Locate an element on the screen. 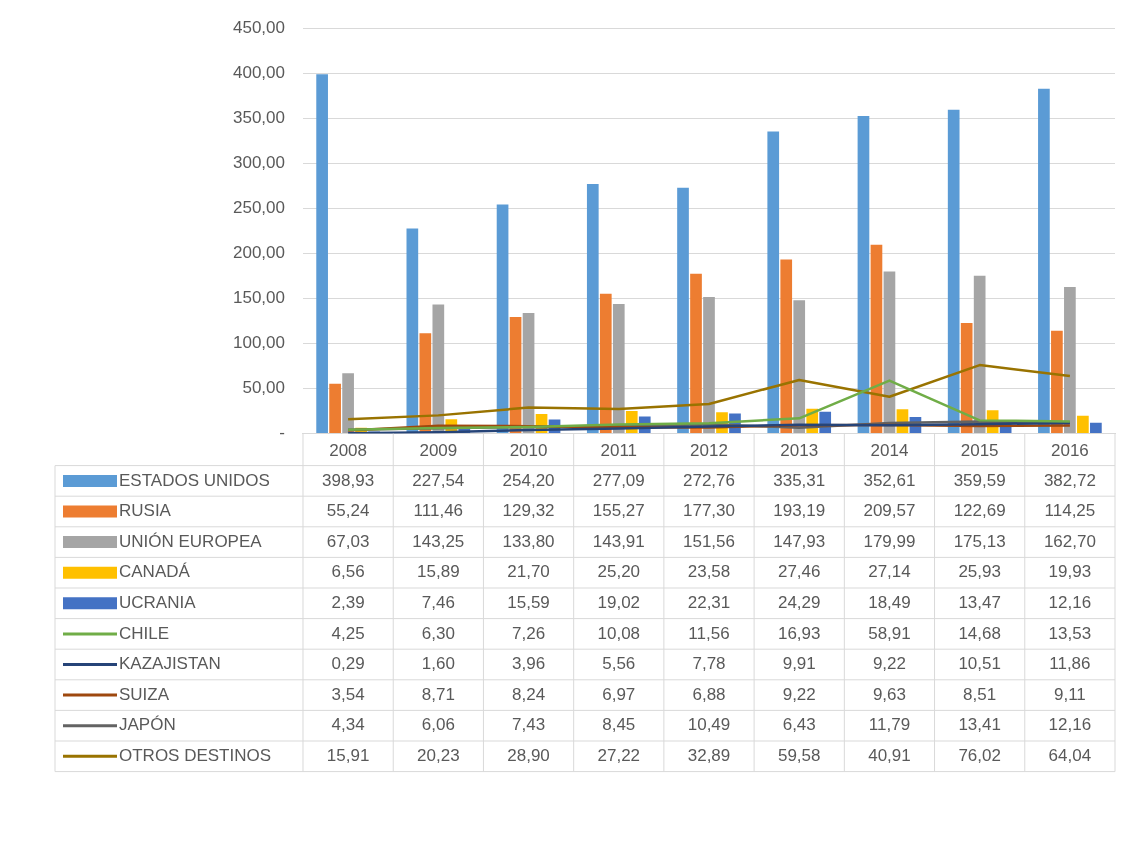  data-label: 179,99 is located at coordinates (889, 541).